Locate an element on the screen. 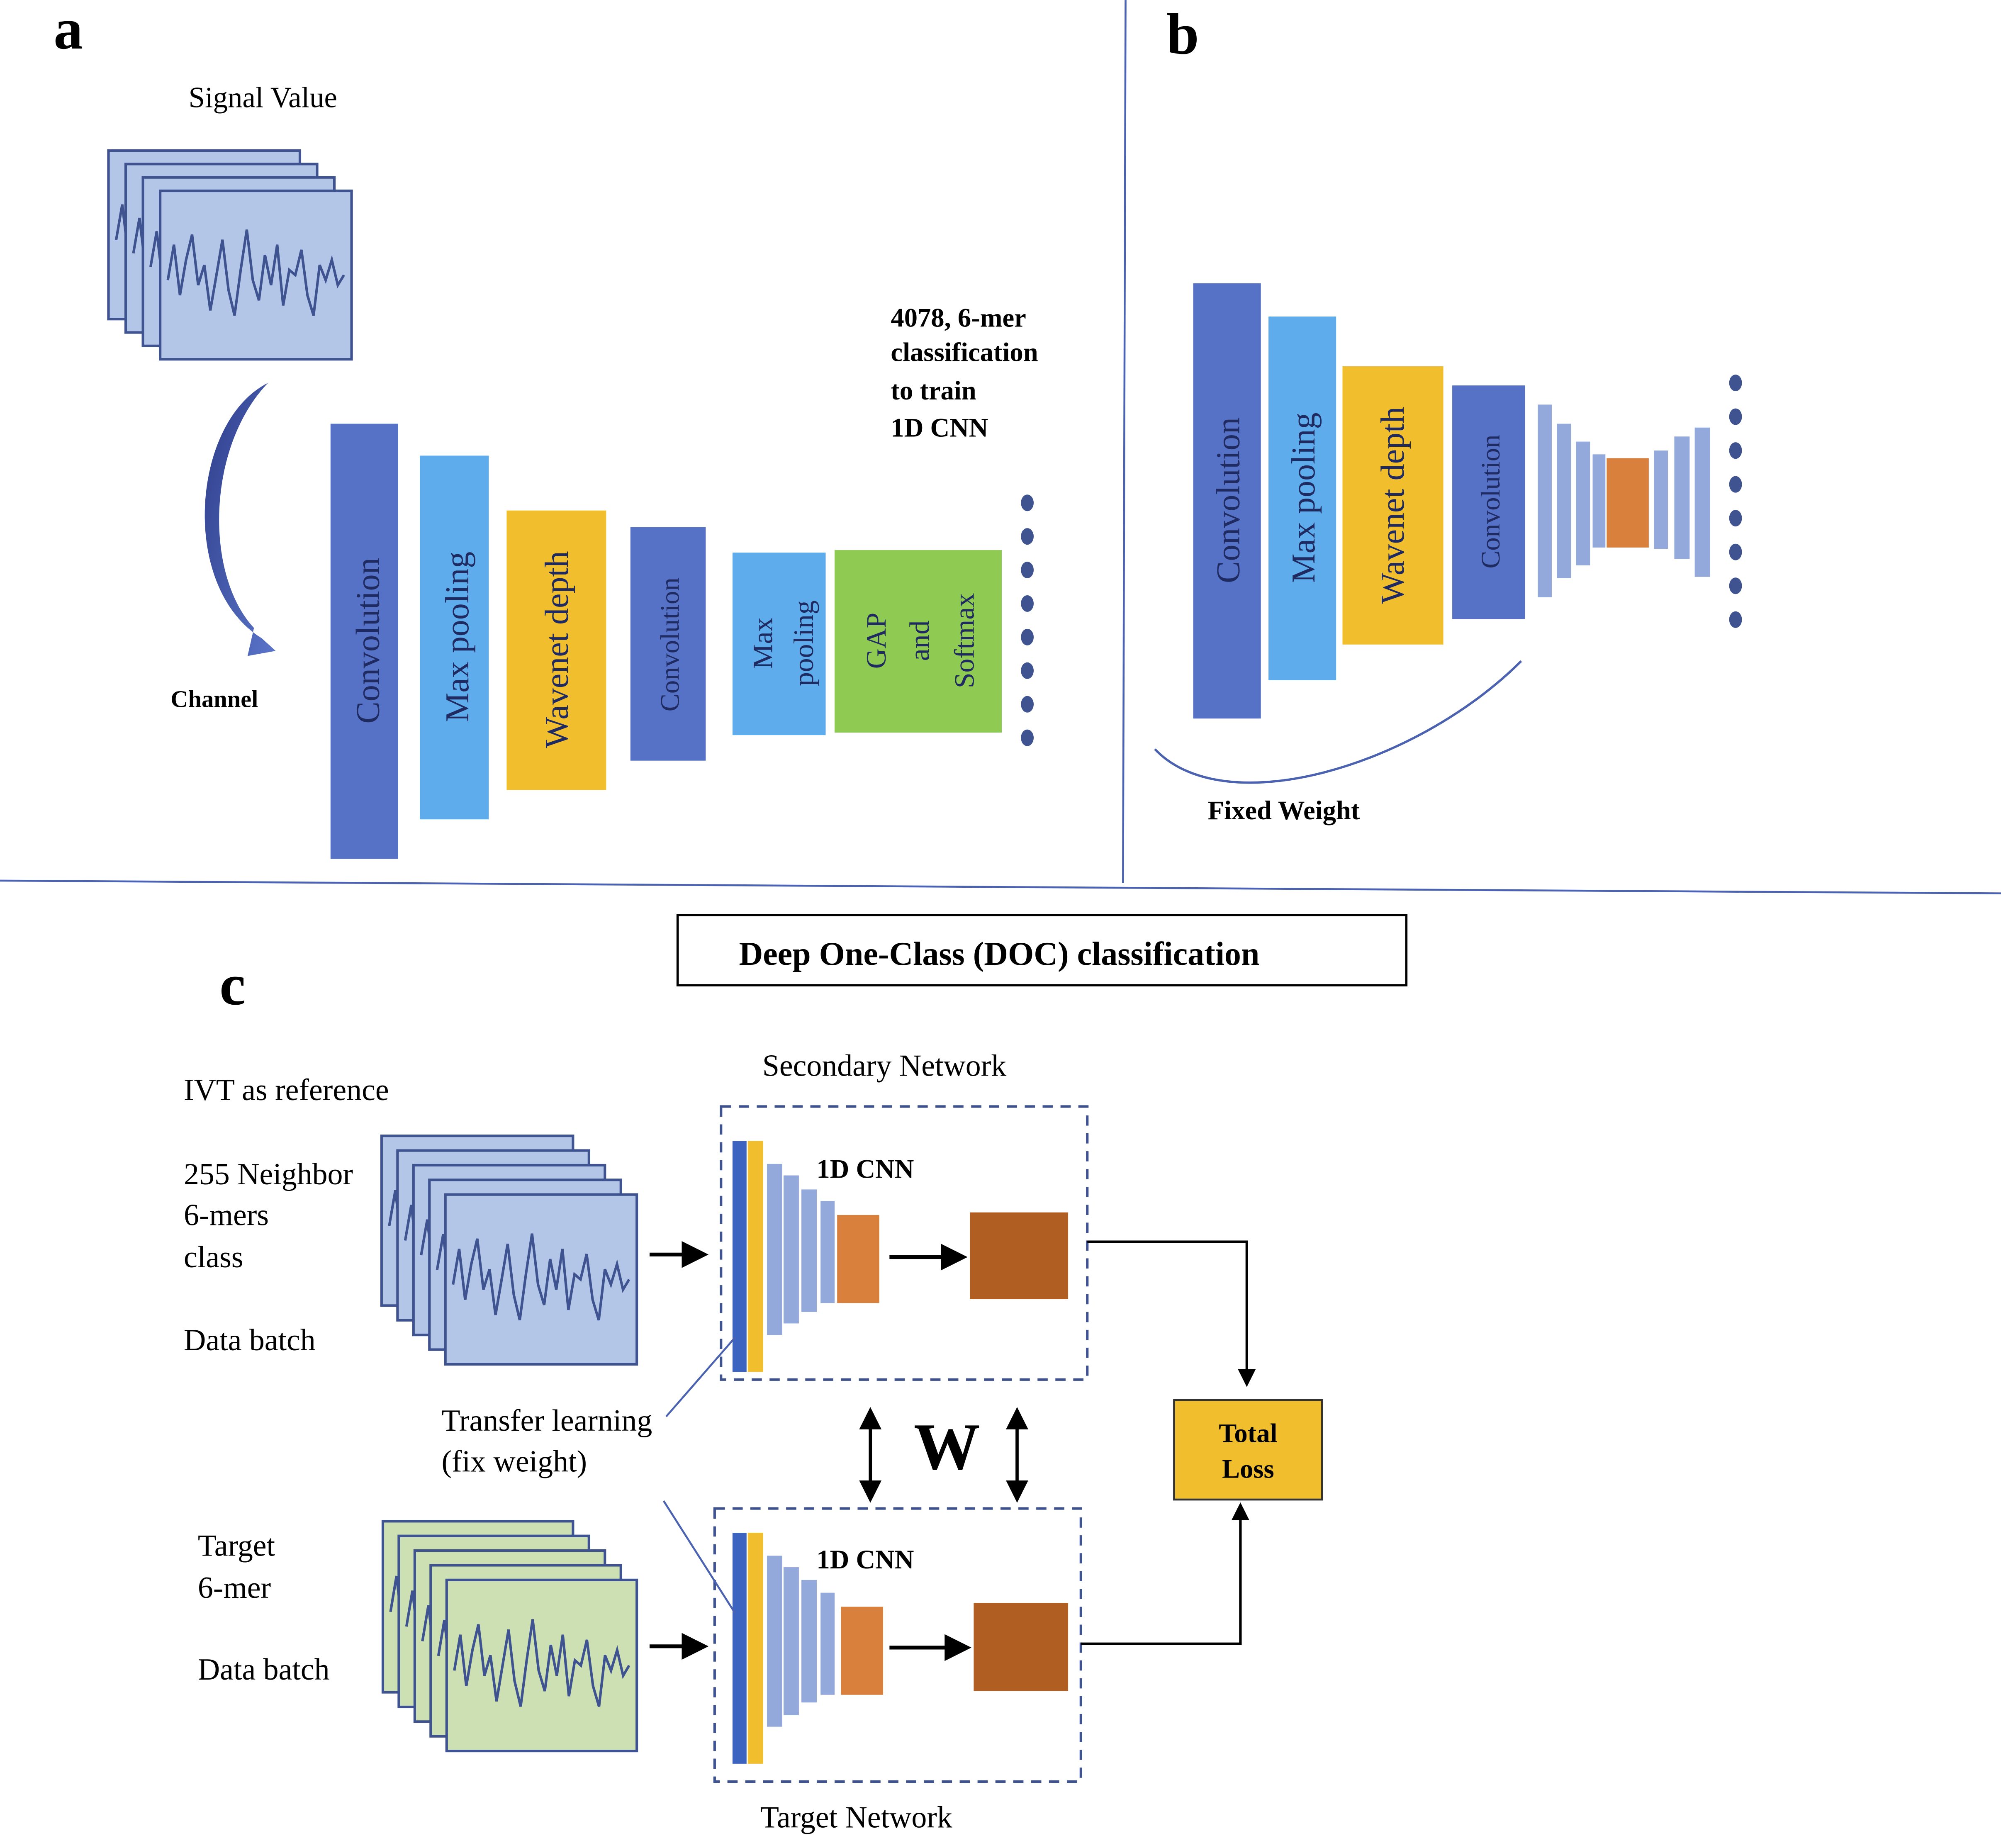 Image resolution: width=2001 pixels, height=1848 pixels. b-maxpool-label: Max pooling is located at coordinates (1303, 497).